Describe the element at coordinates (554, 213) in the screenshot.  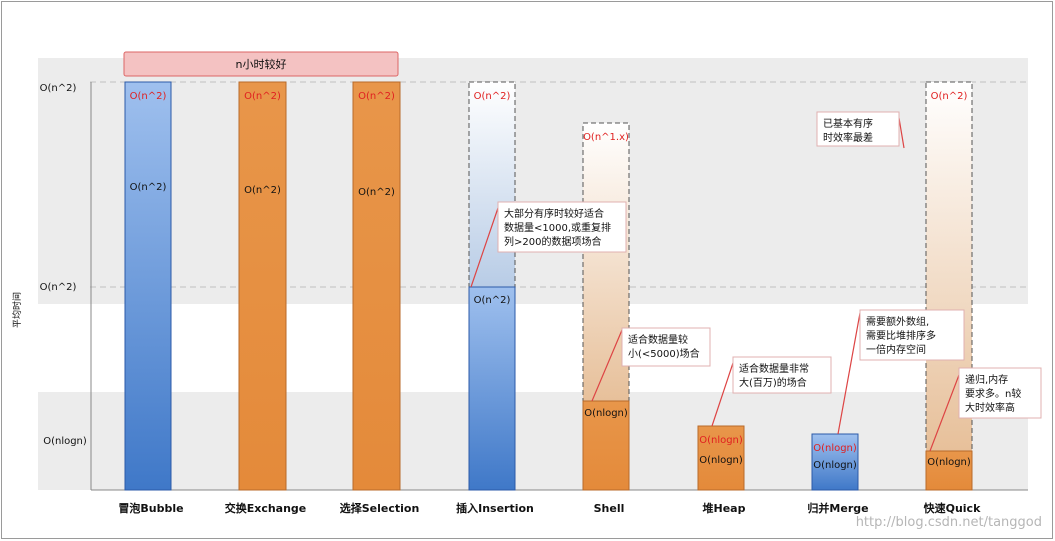
I see `callout-text: 大部分有序时较好适合` at that location.